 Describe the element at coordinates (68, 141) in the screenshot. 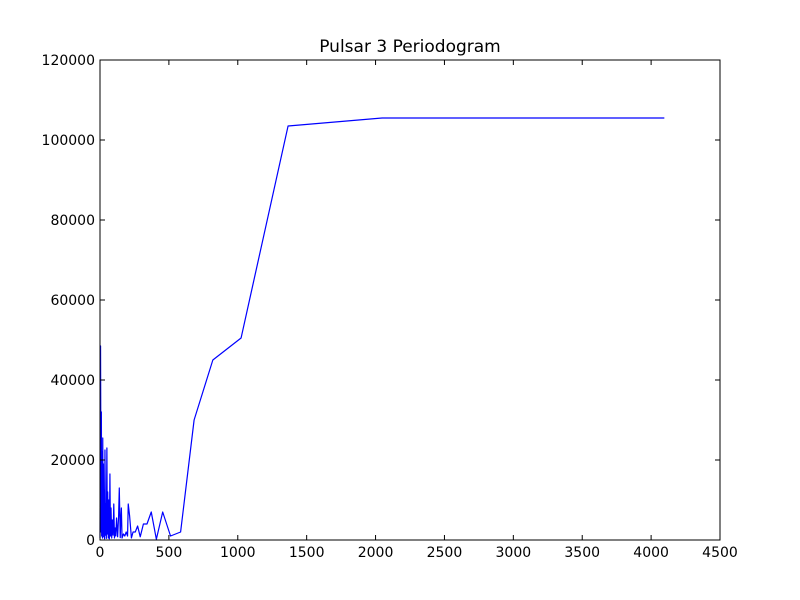

I see `y-tick-label-5: 100000` at that location.